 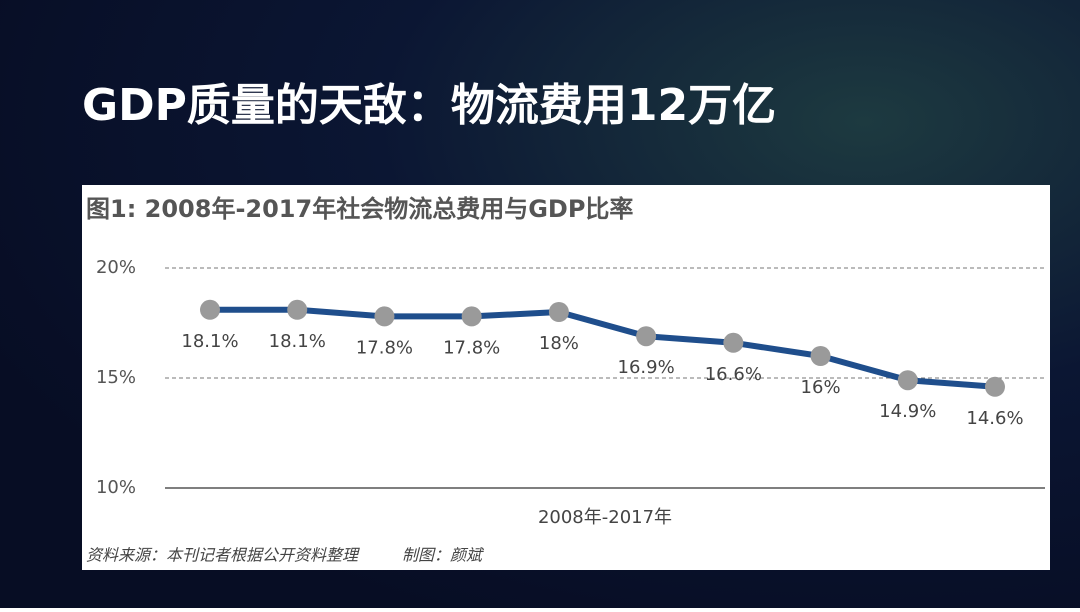 What do you see at coordinates (646, 367) in the screenshot?
I see `data-label: 16.9%` at bounding box center [646, 367].